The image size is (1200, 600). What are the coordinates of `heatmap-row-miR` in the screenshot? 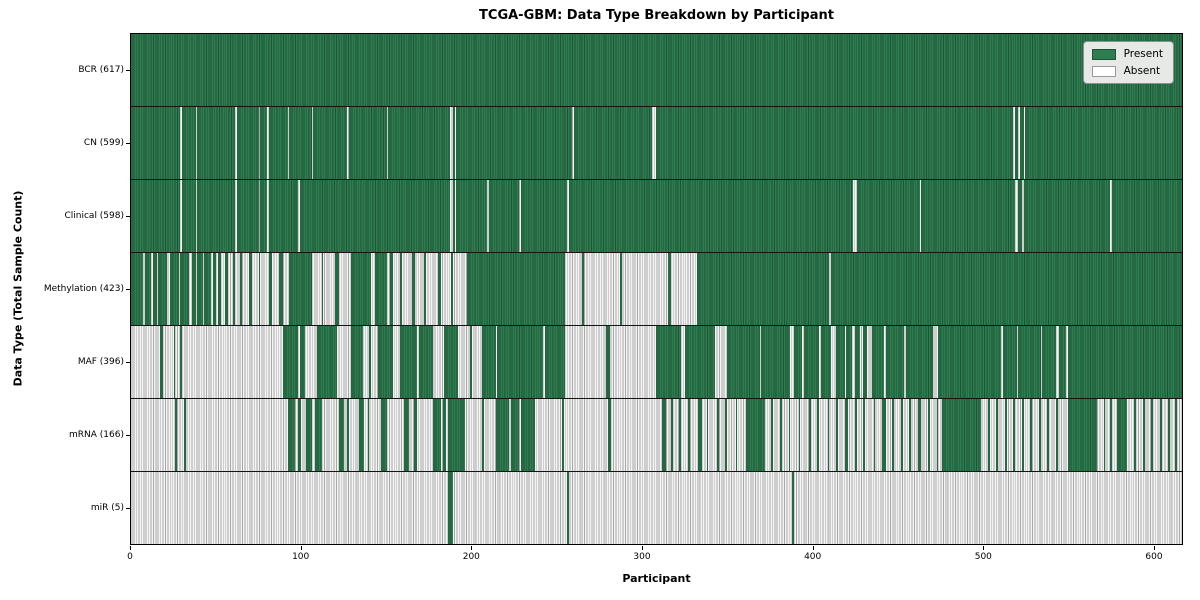 It's located at (656, 508).